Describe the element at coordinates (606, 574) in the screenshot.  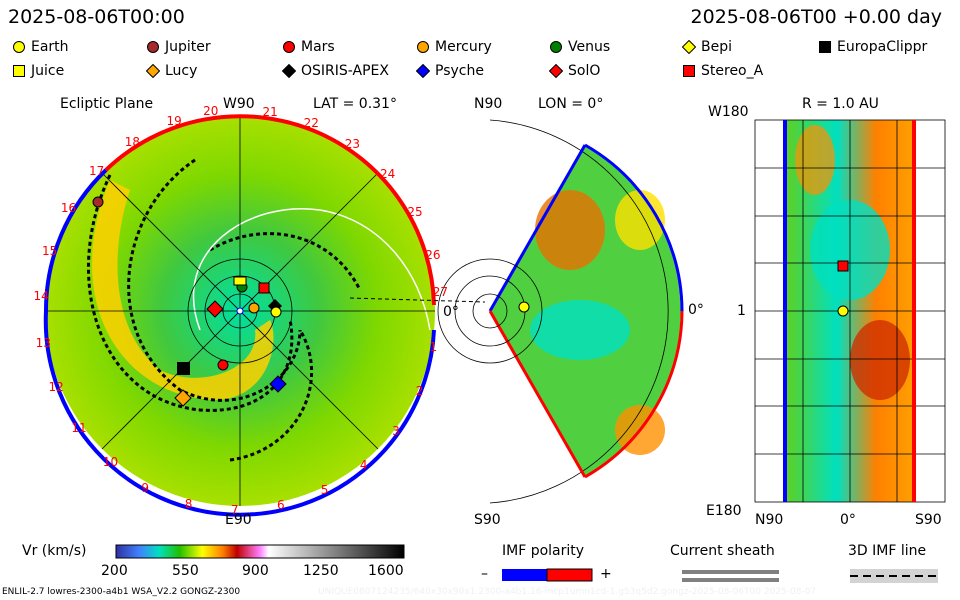
I see `imf-plus: +` at that location.